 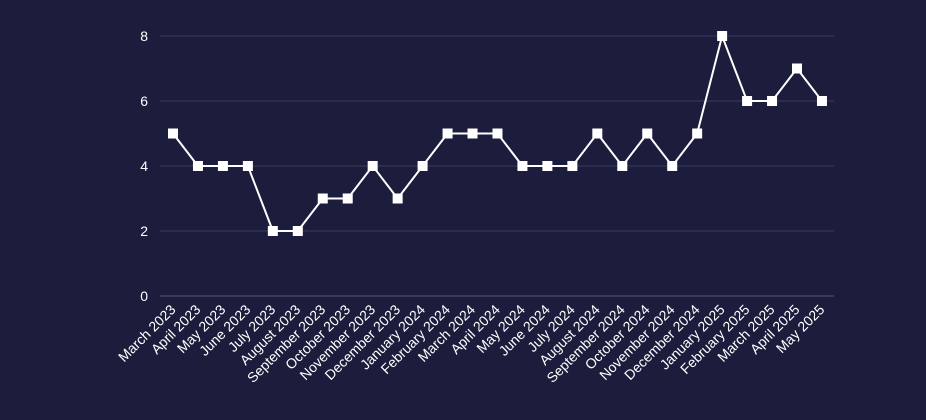 I want to click on y-tick-label-0: 0, so click(x=144, y=296).